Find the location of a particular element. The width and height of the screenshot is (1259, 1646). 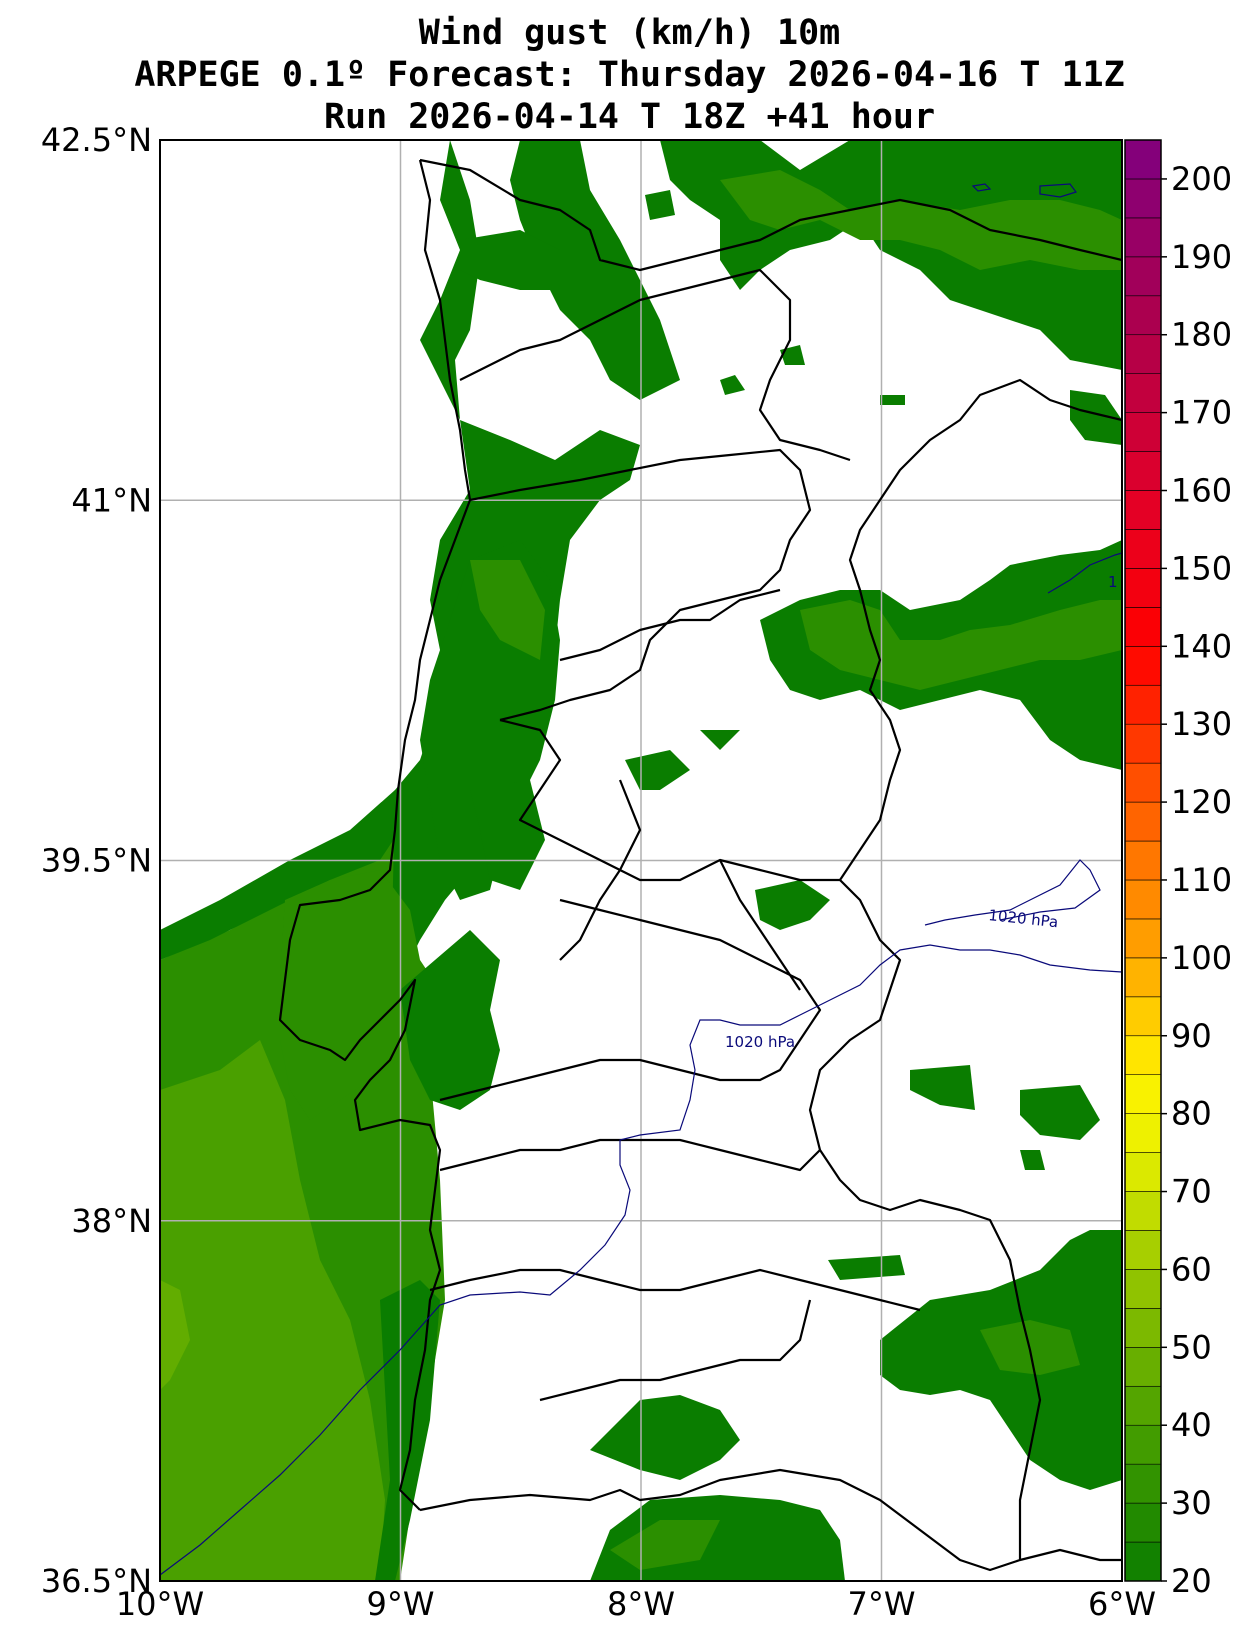

colorbar-label: 70 is located at coordinates (1191, 1192).